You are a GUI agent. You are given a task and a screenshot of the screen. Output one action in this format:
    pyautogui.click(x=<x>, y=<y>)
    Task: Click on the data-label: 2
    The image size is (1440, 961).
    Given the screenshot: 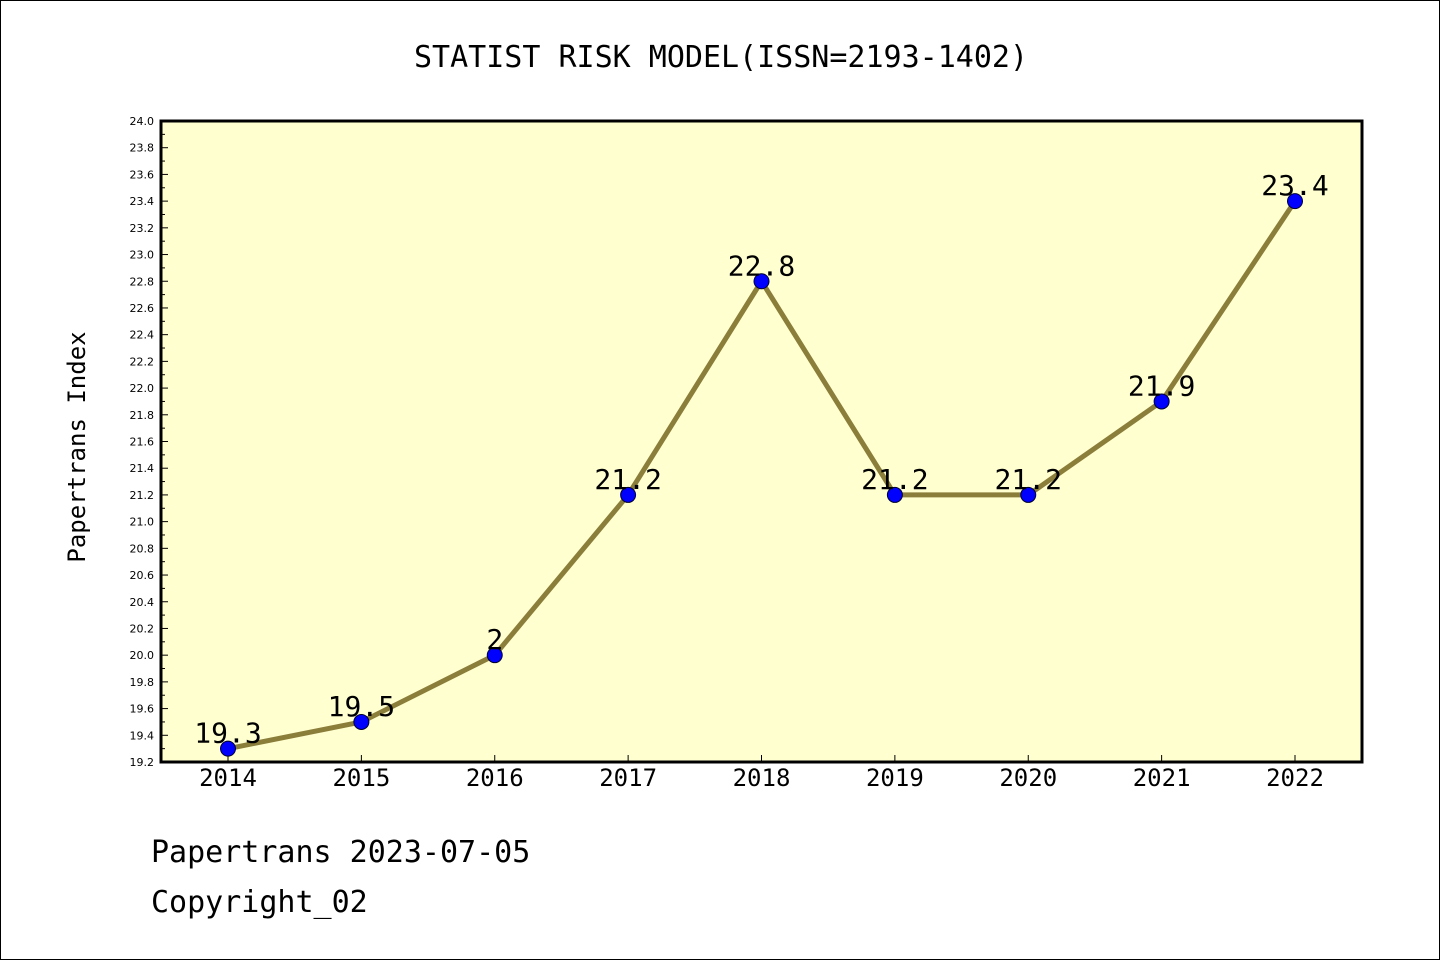 What is the action you would take?
    pyautogui.click(x=494, y=639)
    